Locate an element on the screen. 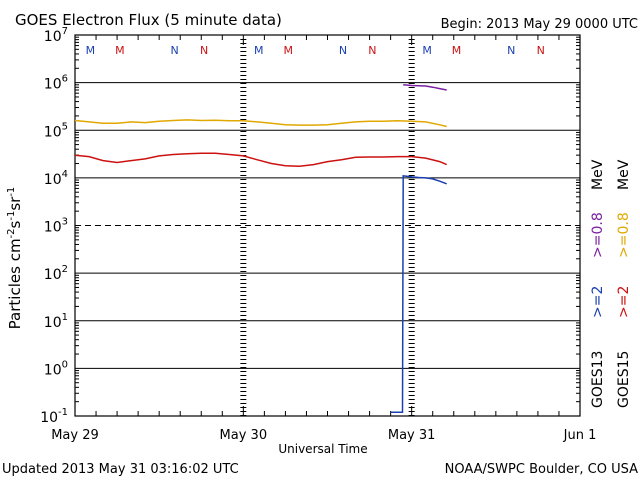 This screenshot has height=480, width=640. legend-goes15-ge2: >=2 is located at coordinates (624, 302).